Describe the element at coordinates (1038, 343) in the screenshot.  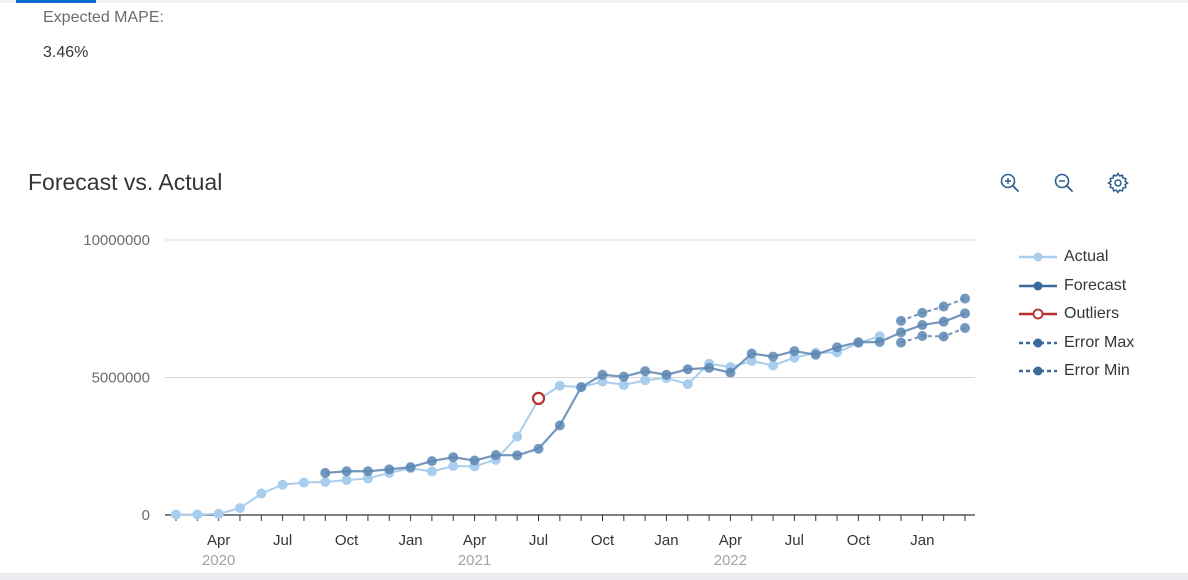
I see `legend-swatch-error-max` at that location.